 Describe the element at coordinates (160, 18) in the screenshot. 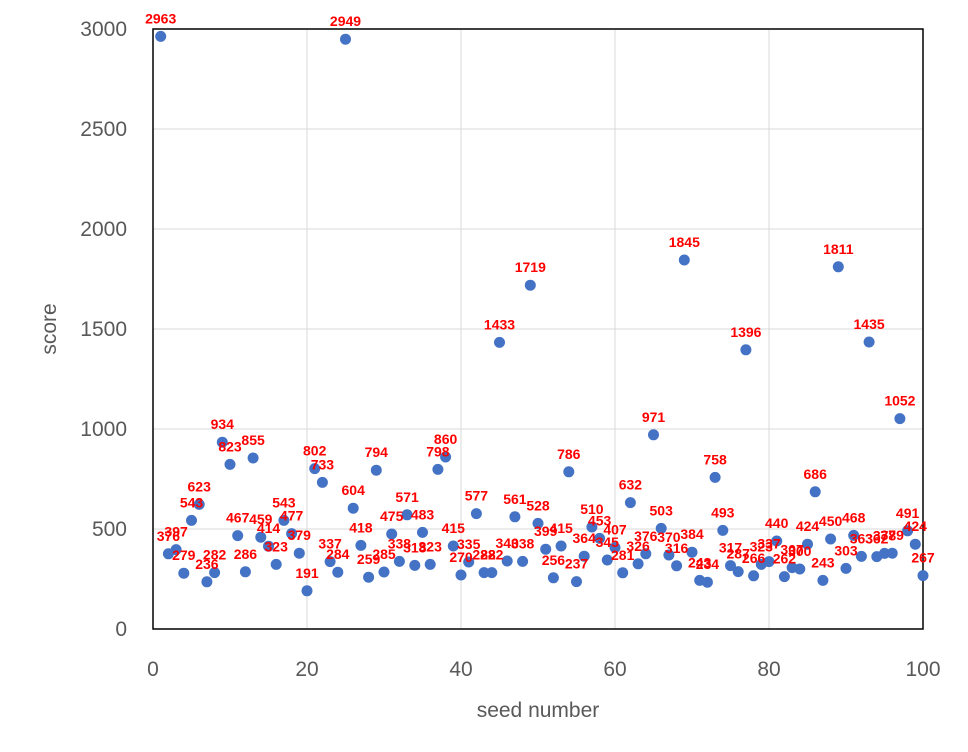

I see `data-label: 2963` at that location.